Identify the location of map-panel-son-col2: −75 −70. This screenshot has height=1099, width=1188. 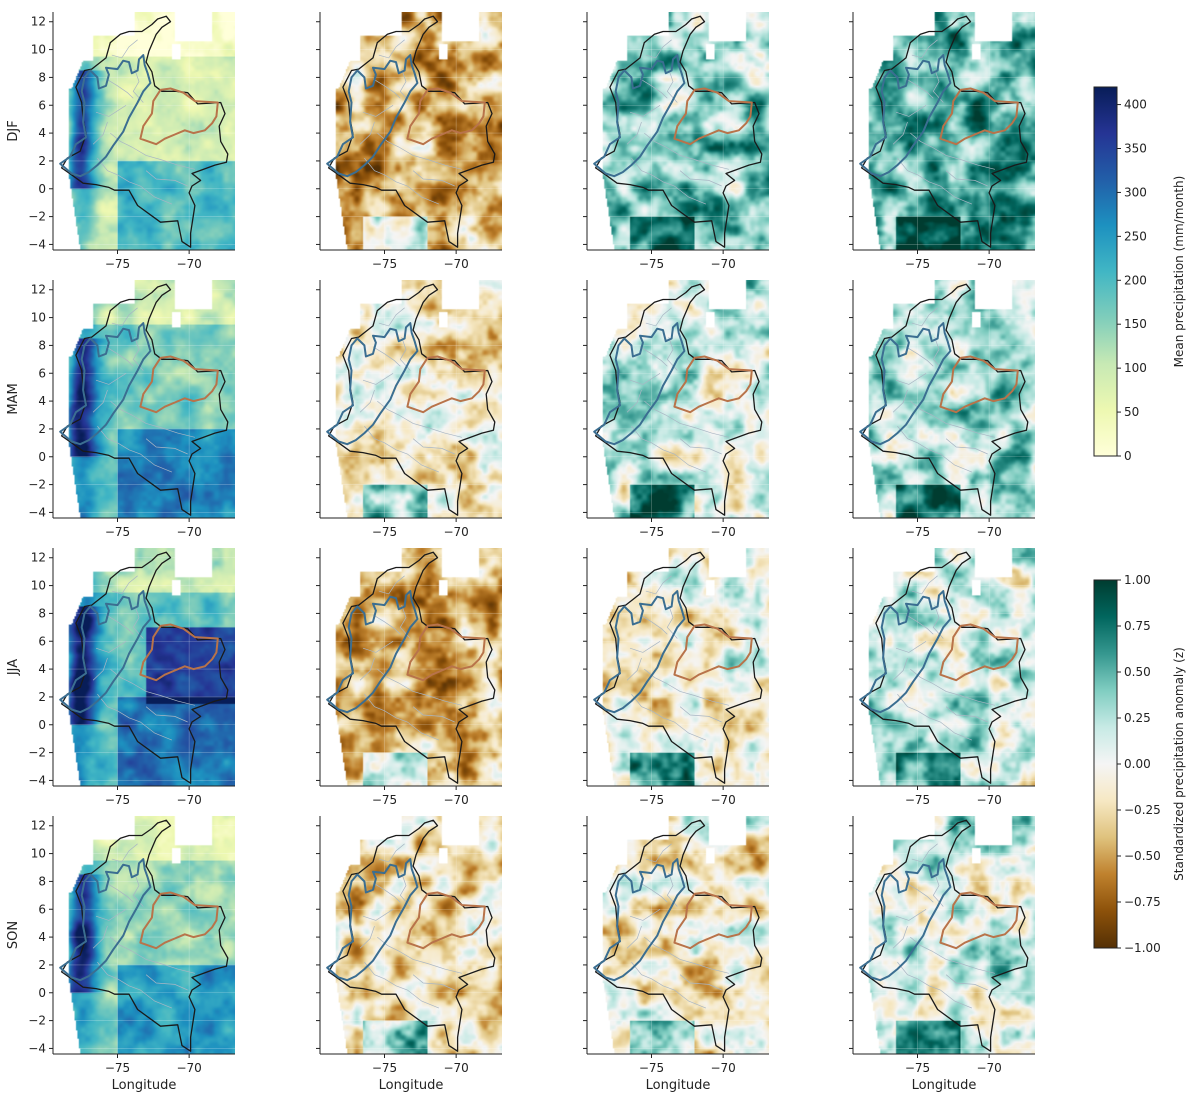
(409, 945).